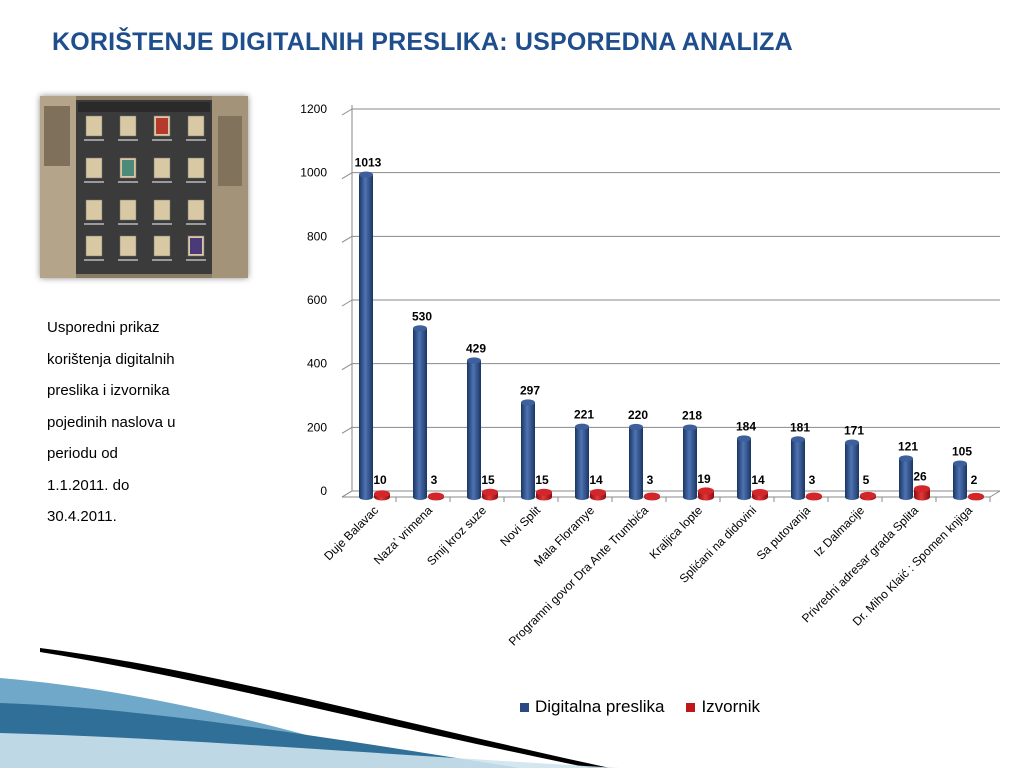  What do you see at coordinates (530, 390) in the screenshot?
I see `data-label-digital: 297` at bounding box center [530, 390].